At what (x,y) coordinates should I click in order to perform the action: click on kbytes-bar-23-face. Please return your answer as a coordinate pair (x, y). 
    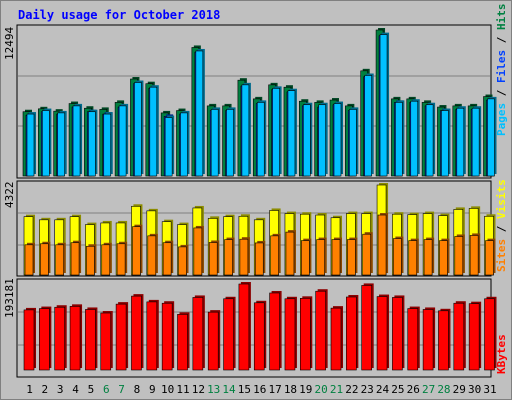
    Looking at the image, I should click on (367, 328).